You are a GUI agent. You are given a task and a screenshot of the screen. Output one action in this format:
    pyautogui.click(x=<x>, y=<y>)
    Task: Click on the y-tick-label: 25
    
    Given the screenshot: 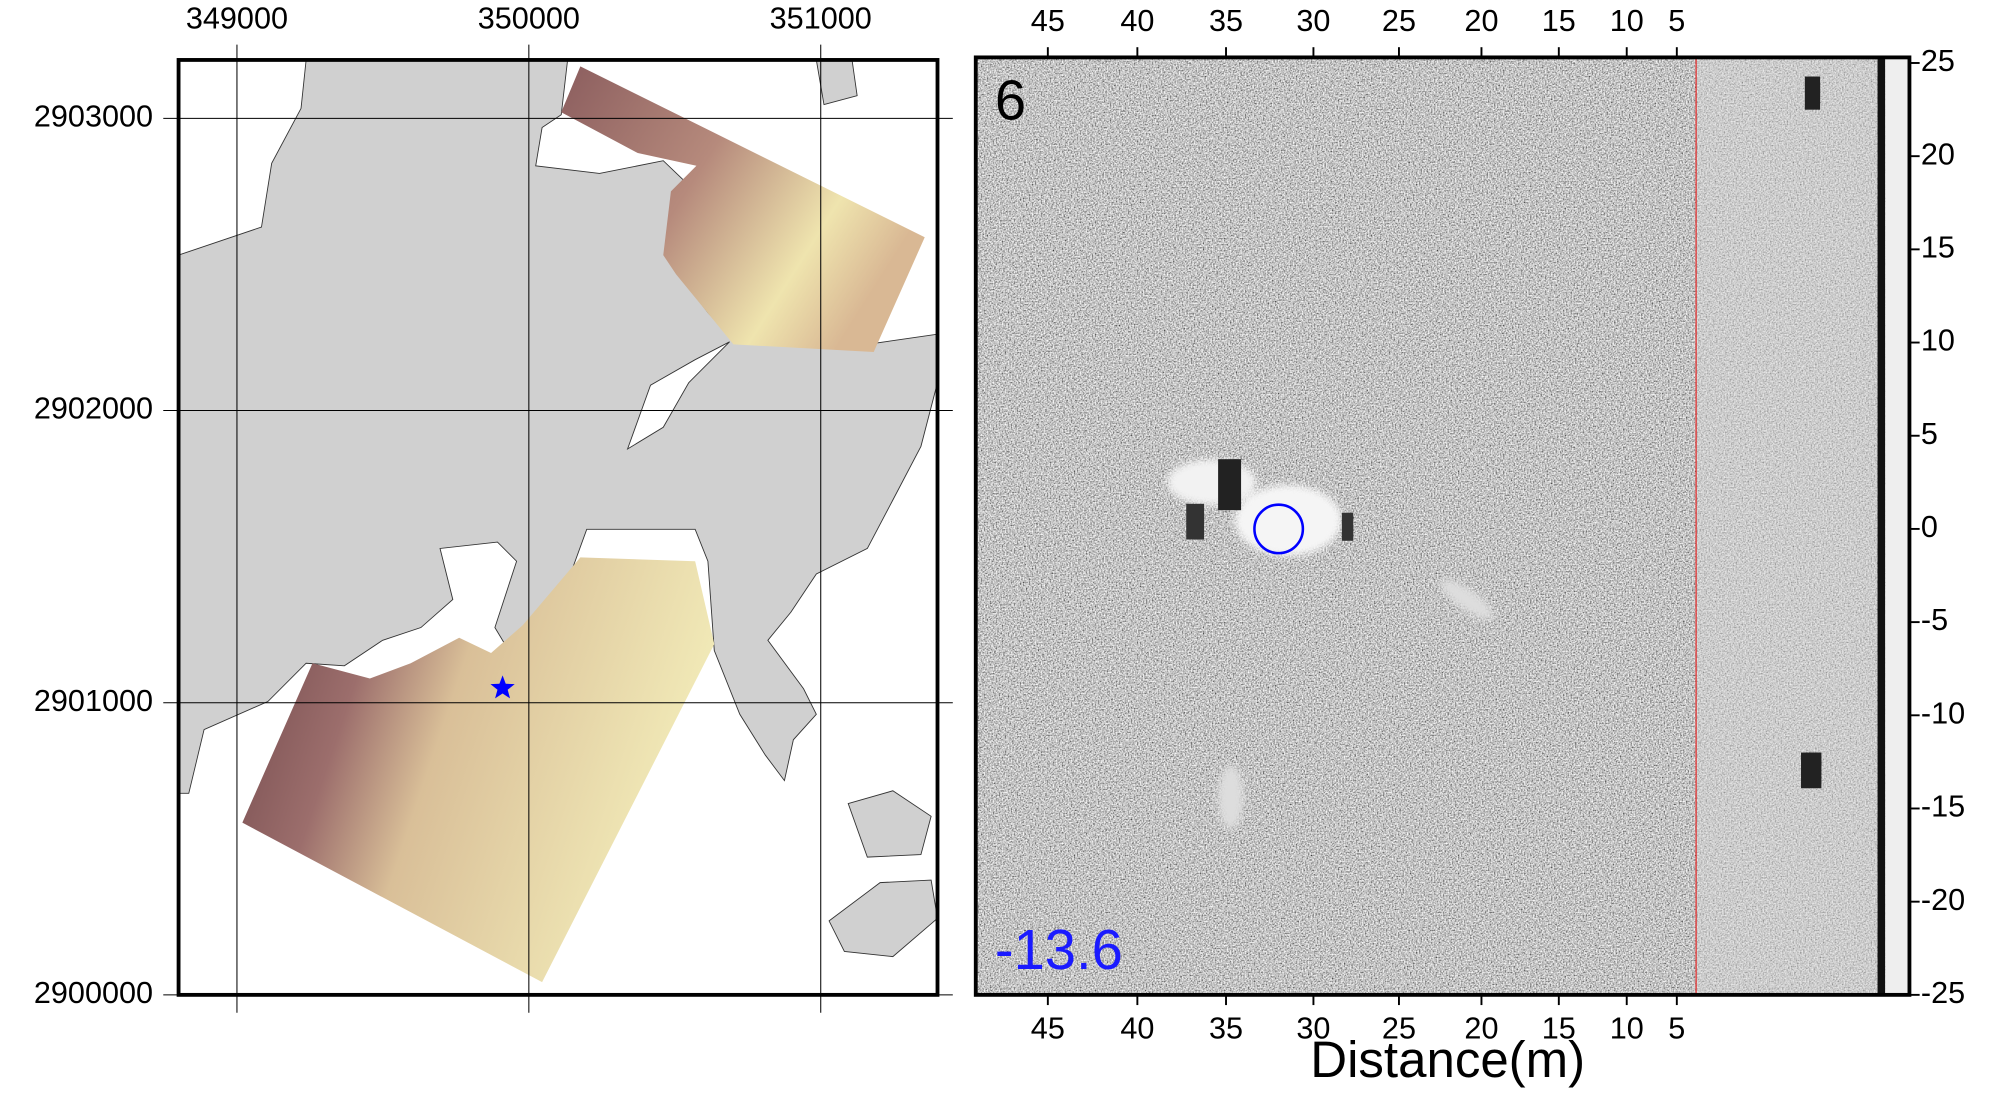 What is the action you would take?
    pyautogui.click(x=1938, y=61)
    